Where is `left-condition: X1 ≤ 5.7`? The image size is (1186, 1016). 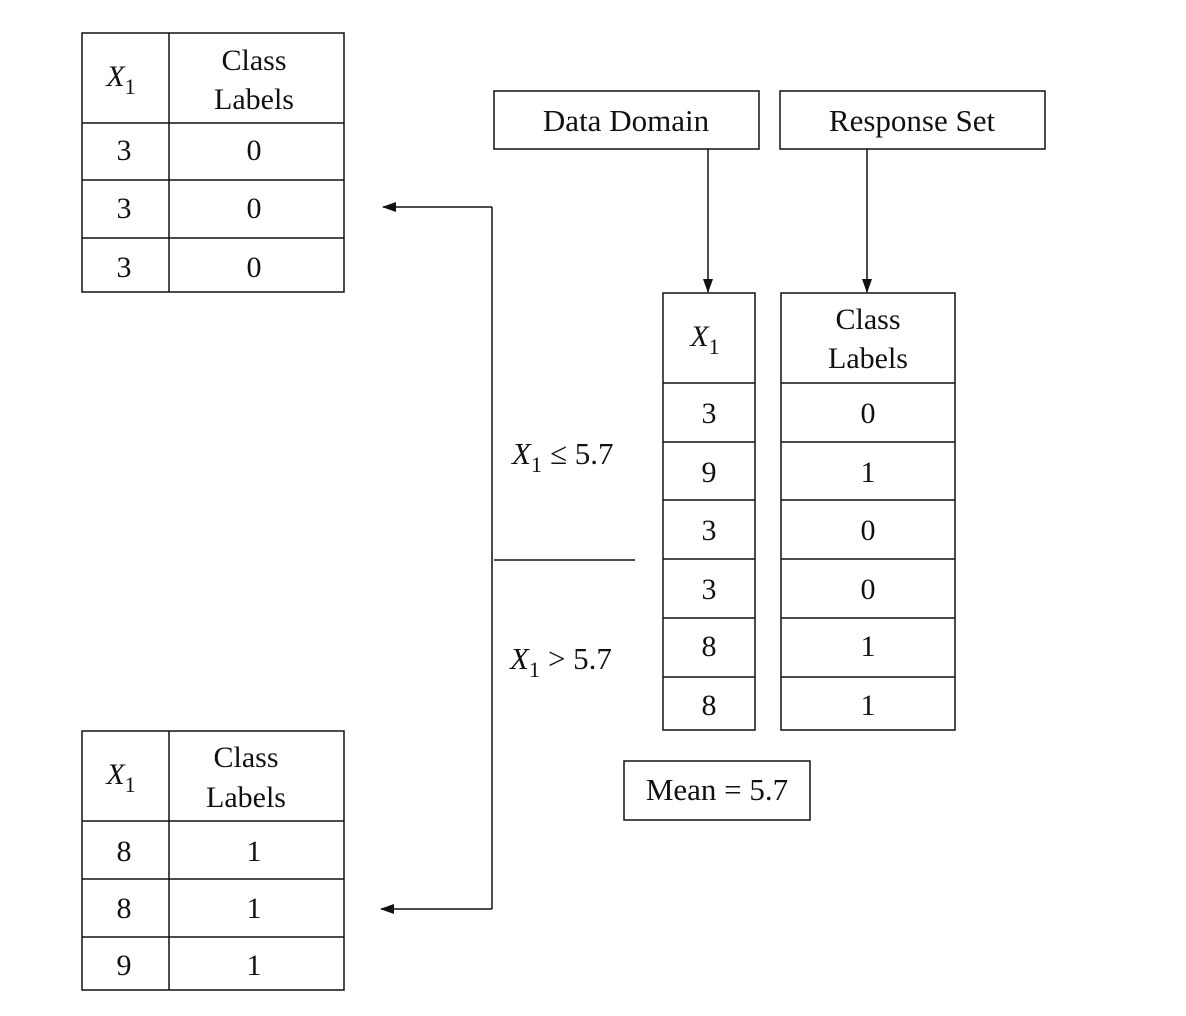
left-condition: X1 ≤ 5.7 is located at coordinates (561, 456).